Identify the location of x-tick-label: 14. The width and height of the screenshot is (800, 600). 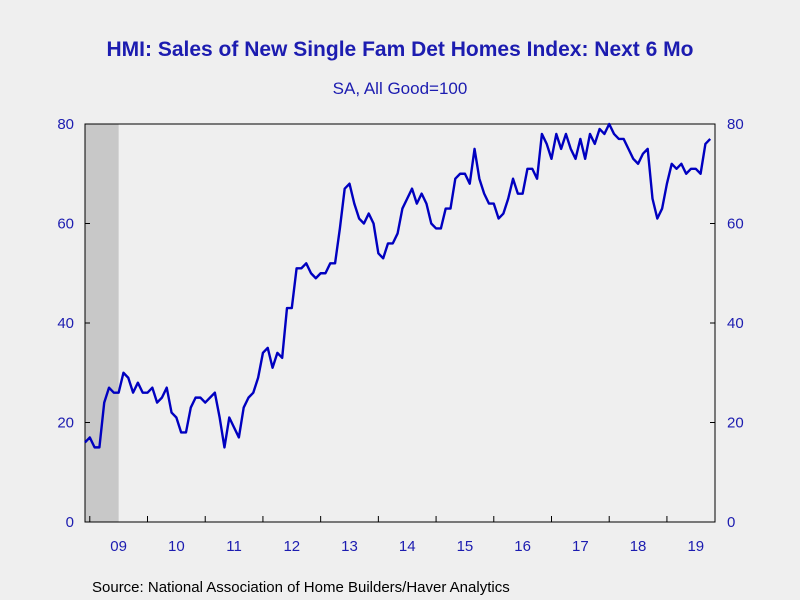
(407, 546).